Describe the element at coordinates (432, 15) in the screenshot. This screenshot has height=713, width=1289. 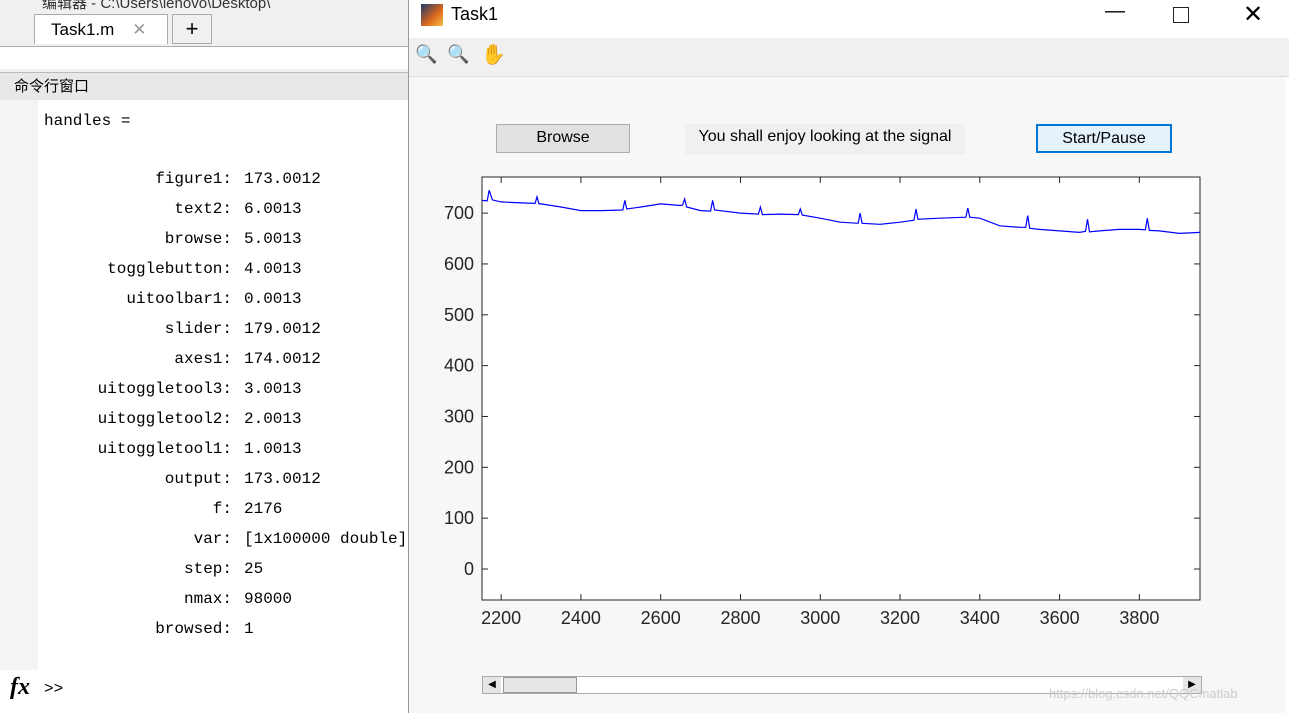
I see `matlab-icon` at that location.